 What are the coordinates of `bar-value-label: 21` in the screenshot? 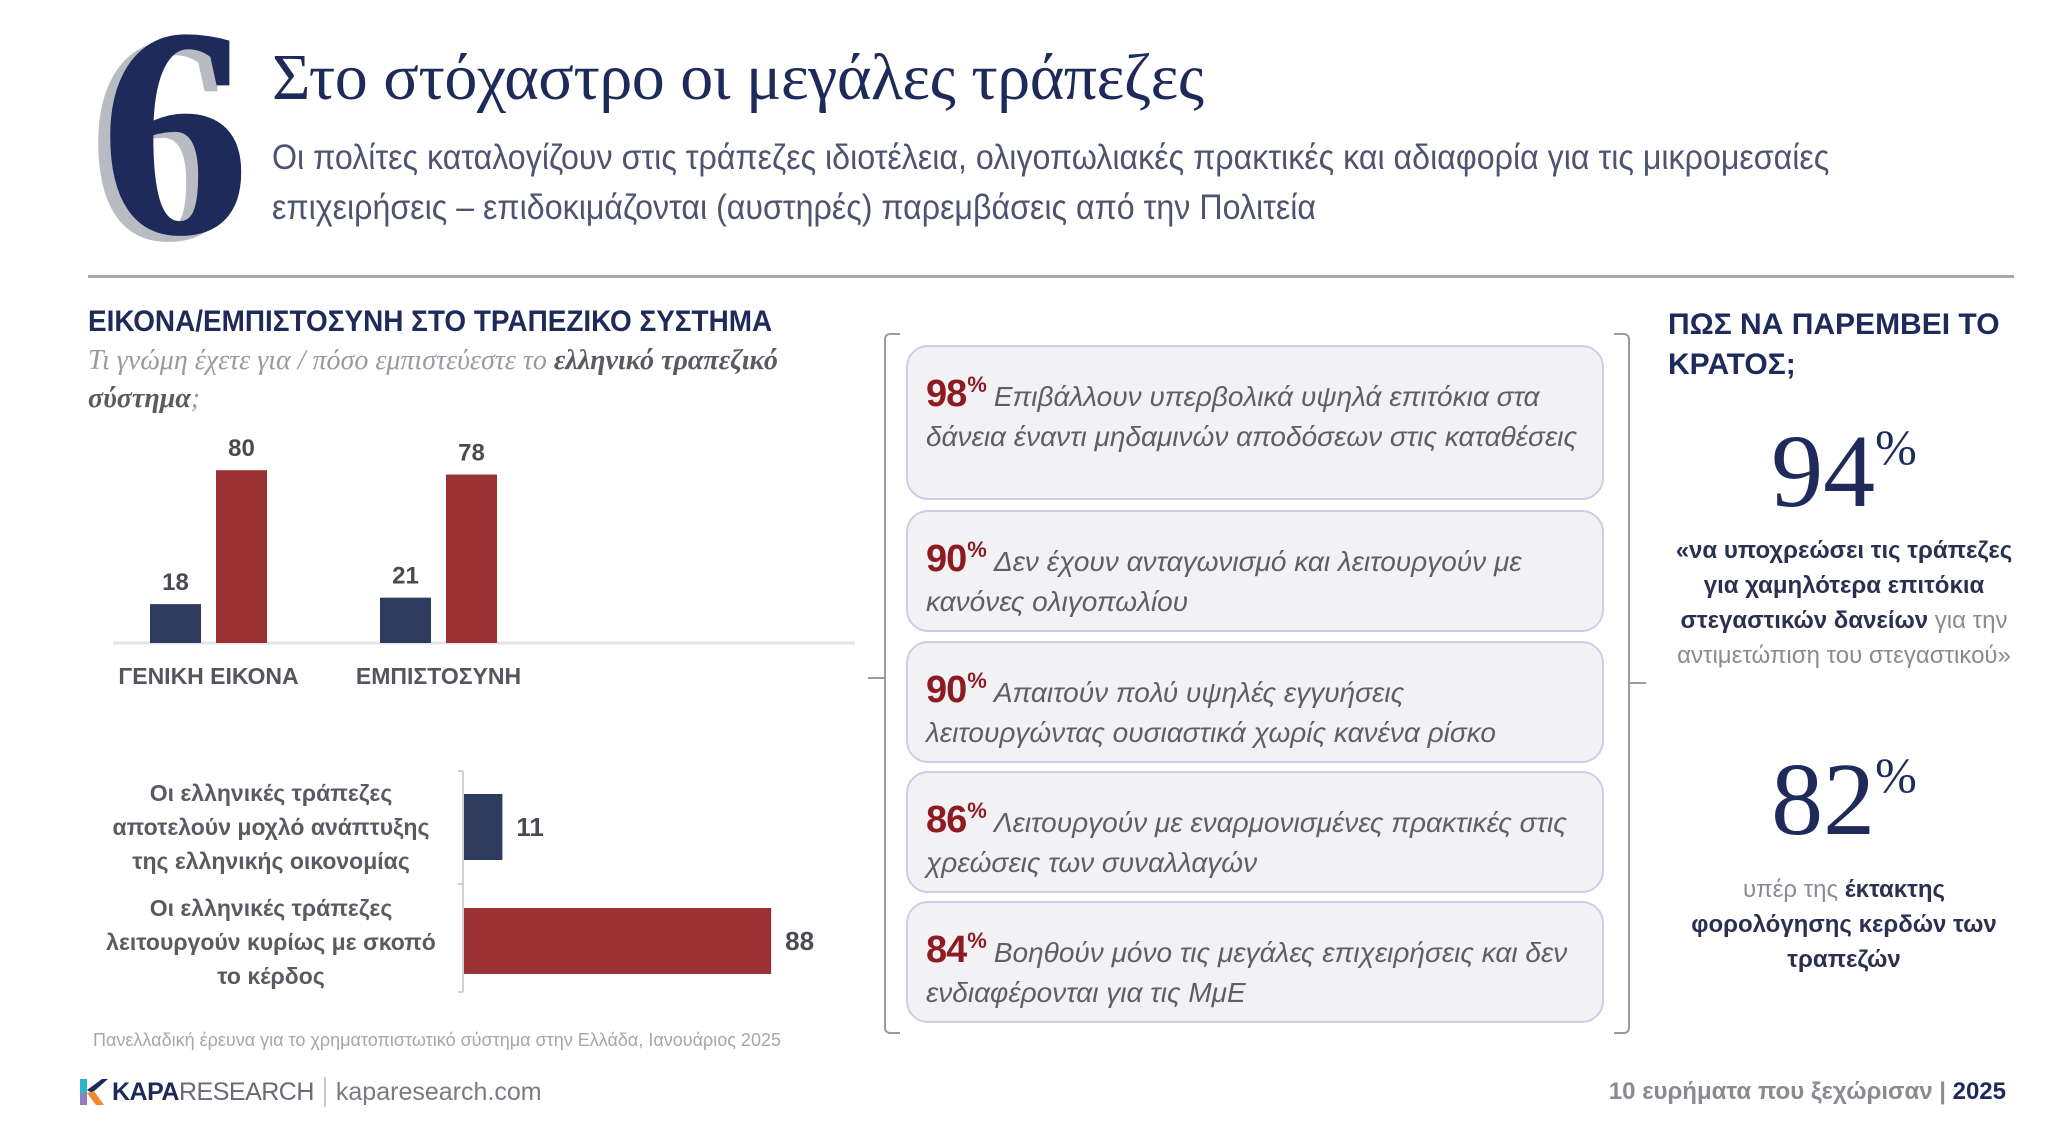 It's located at (405, 576).